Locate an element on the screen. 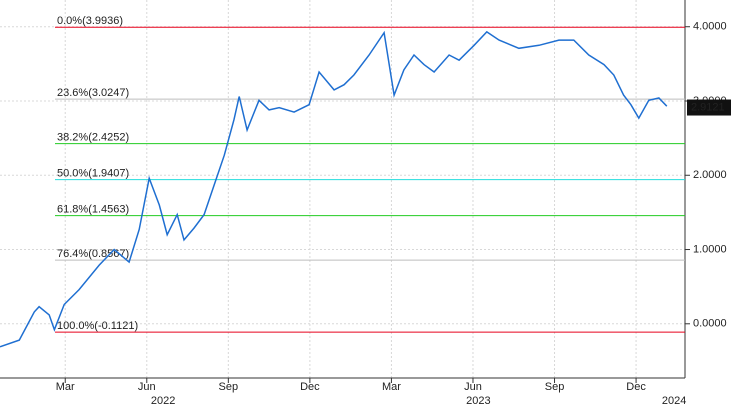  level-label: 100.0%(-0.1121) is located at coordinates (97, 326).